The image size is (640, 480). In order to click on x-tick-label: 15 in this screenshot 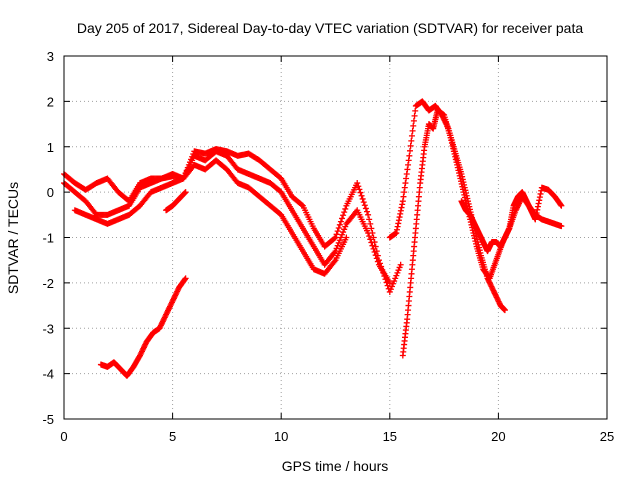, I will do `click(390, 436)`.